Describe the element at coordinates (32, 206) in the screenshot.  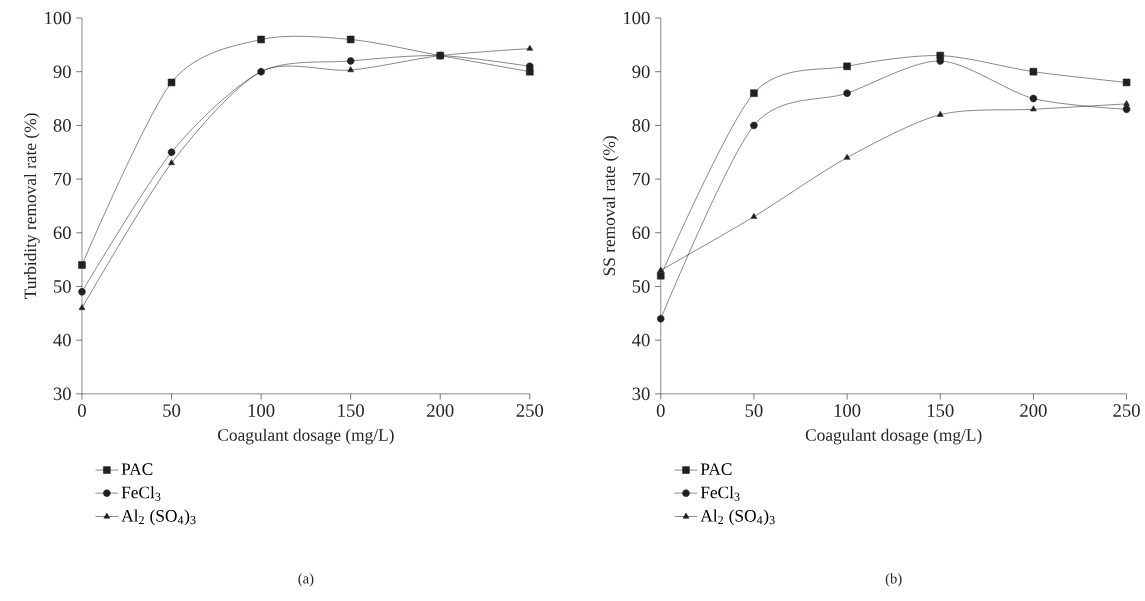
I see `y-axis-title: Turbidity removal rate (%)` at that location.